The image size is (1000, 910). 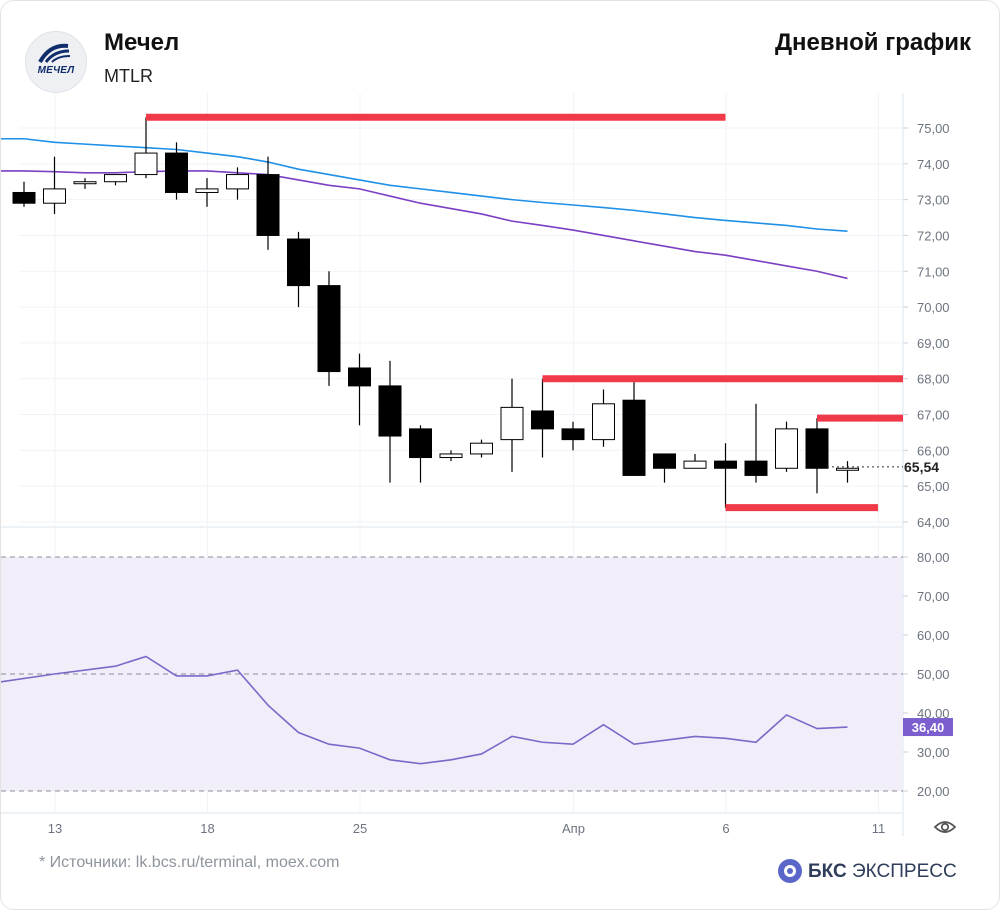 I want to click on brand-rest-text: ЭКСПРЕСС, so click(x=901, y=871).